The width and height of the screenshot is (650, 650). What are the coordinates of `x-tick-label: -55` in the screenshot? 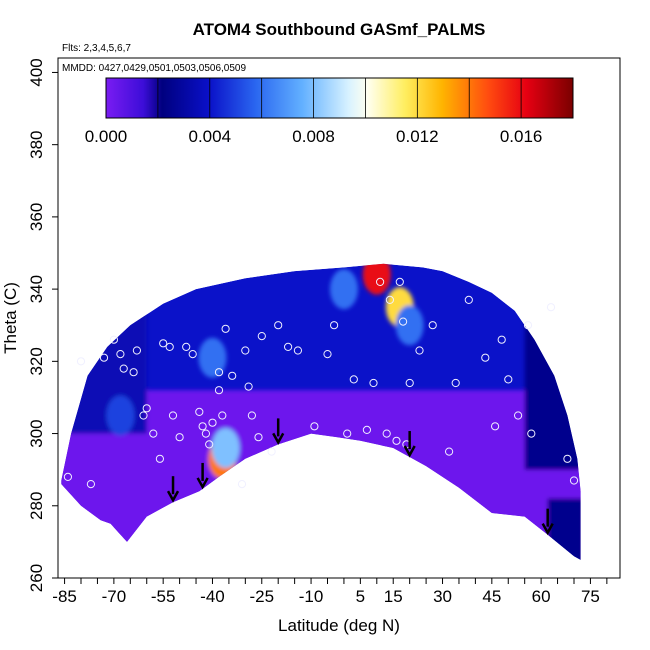 It's located at (163, 596).